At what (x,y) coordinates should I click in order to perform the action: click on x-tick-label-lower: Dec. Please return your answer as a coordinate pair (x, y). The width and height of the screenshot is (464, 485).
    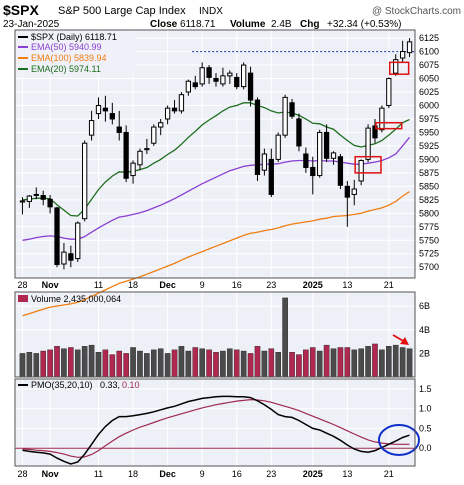
    Looking at the image, I should click on (167, 474).